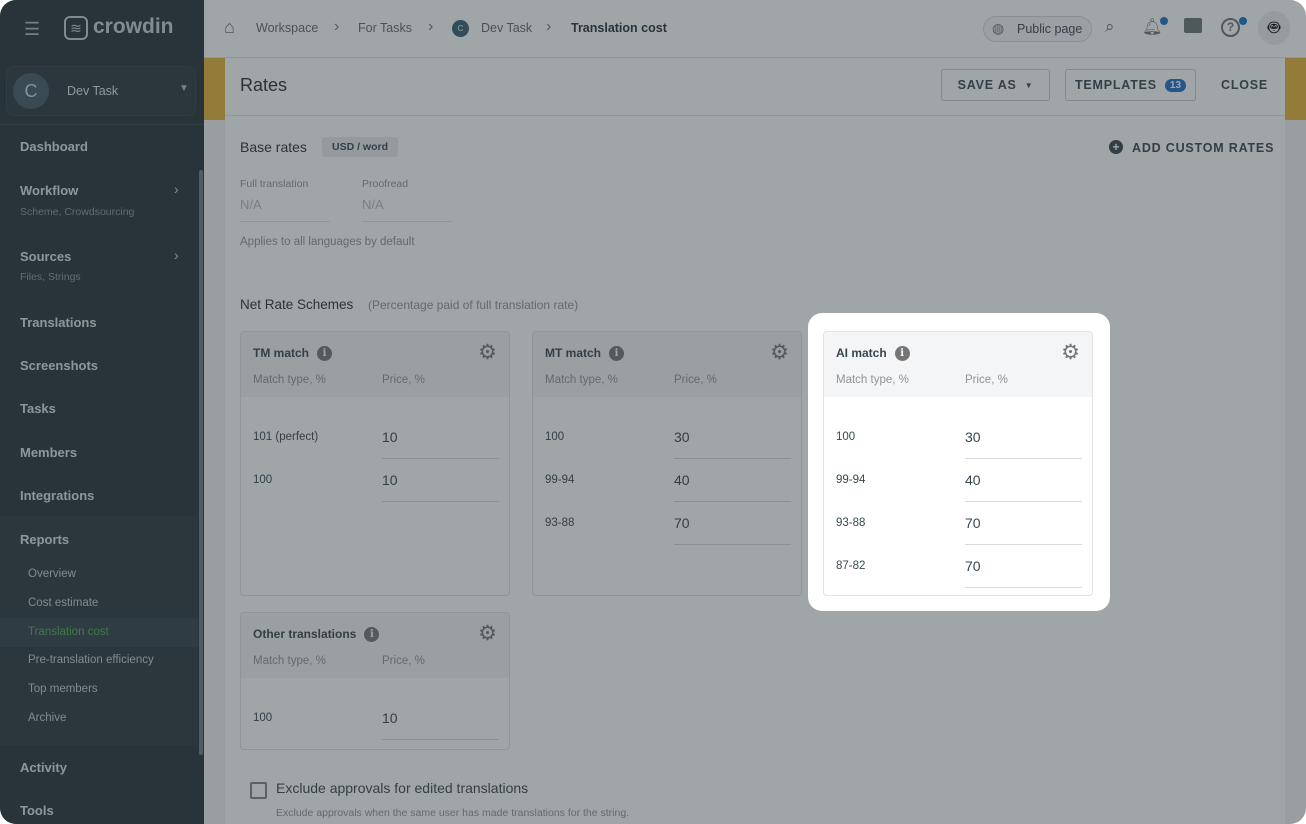  What do you see at coordinates (287, 28) in the screenshot?
I see `breadcrumb-workspace: Workspace` at bounding box center [287, 28].